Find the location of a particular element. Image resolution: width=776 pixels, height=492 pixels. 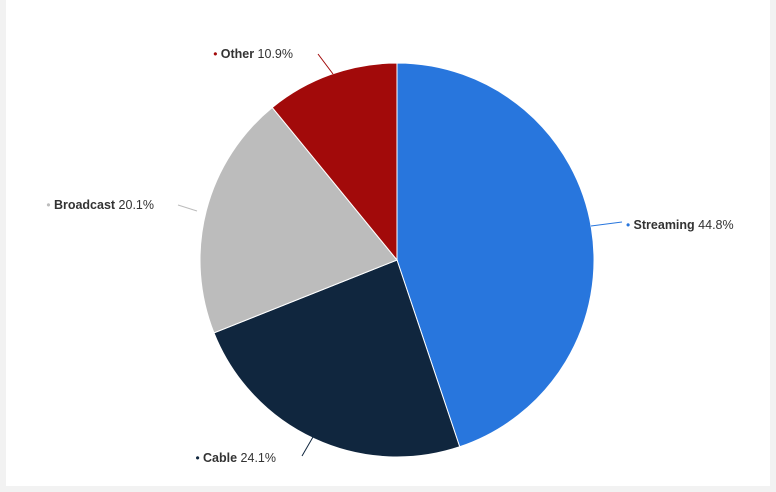

label-name: Streaming is located at coordinates (664, 225).